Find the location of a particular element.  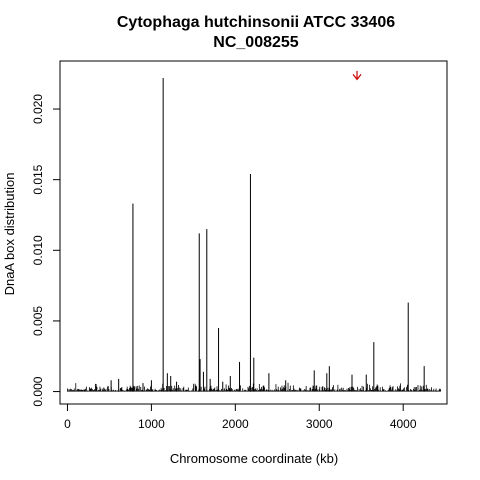

y-axis-label: DnaA box distribution is located at coordinates (9, 234).